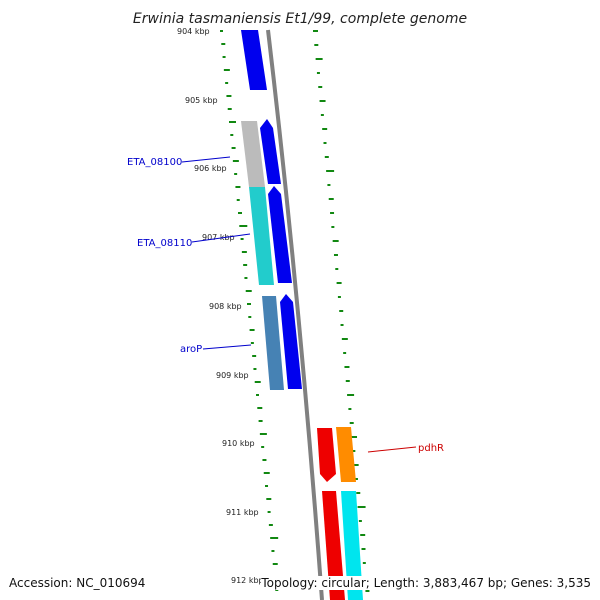  I want to click on steel-feature-box, so click(273, 343).